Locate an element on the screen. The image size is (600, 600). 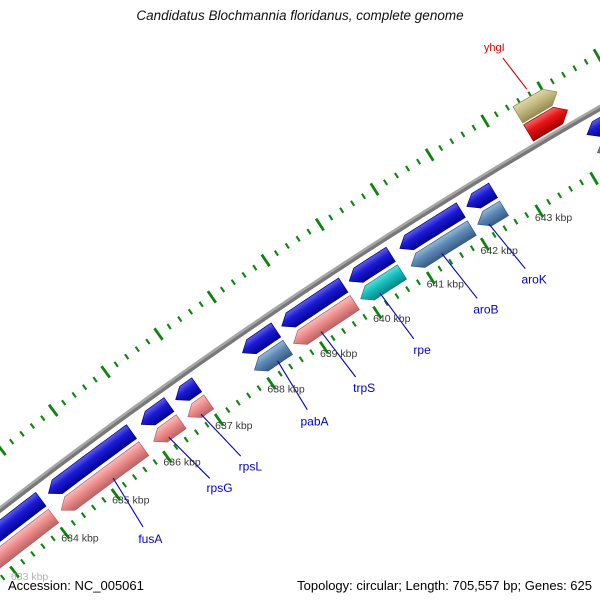
gene-label-yhgI: yhgI is located at coordinates (494, 48).